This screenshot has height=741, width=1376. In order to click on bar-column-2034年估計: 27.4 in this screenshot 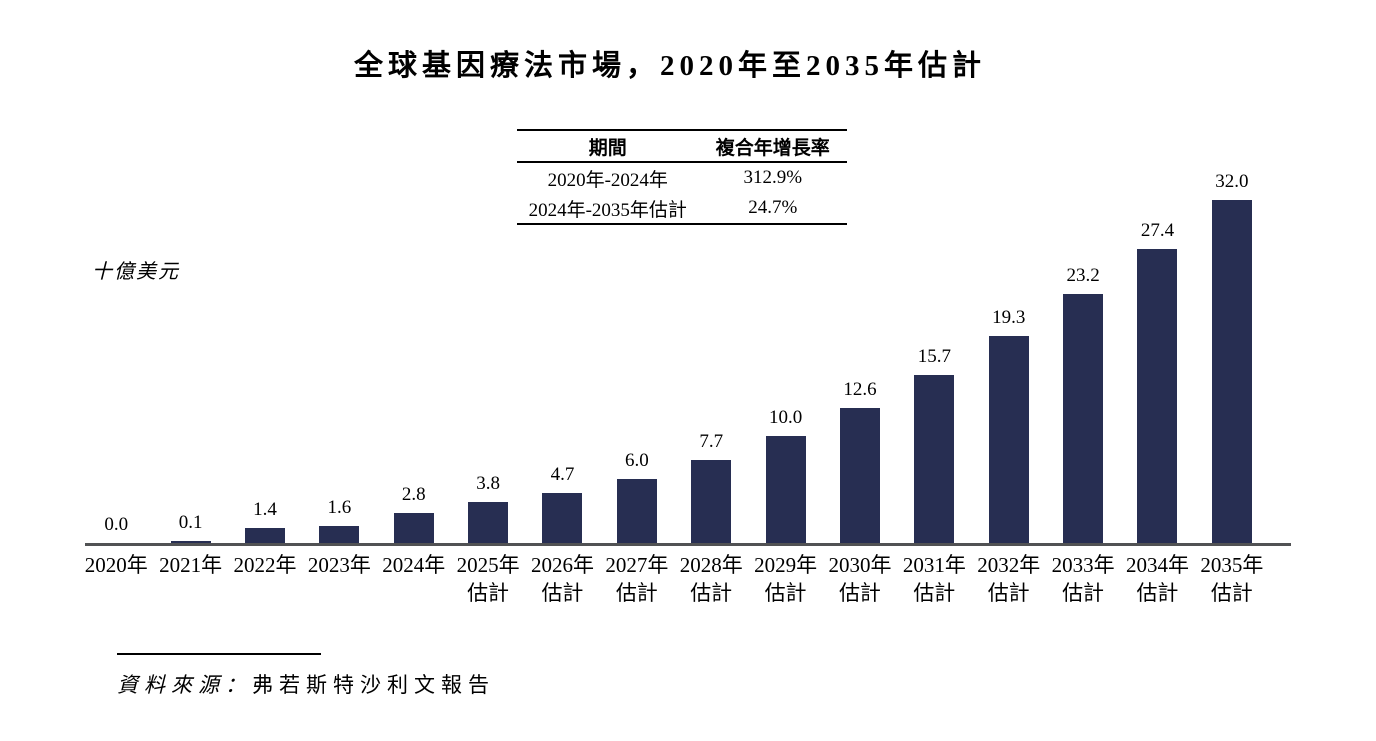, I will do `click(1157, 351)`.